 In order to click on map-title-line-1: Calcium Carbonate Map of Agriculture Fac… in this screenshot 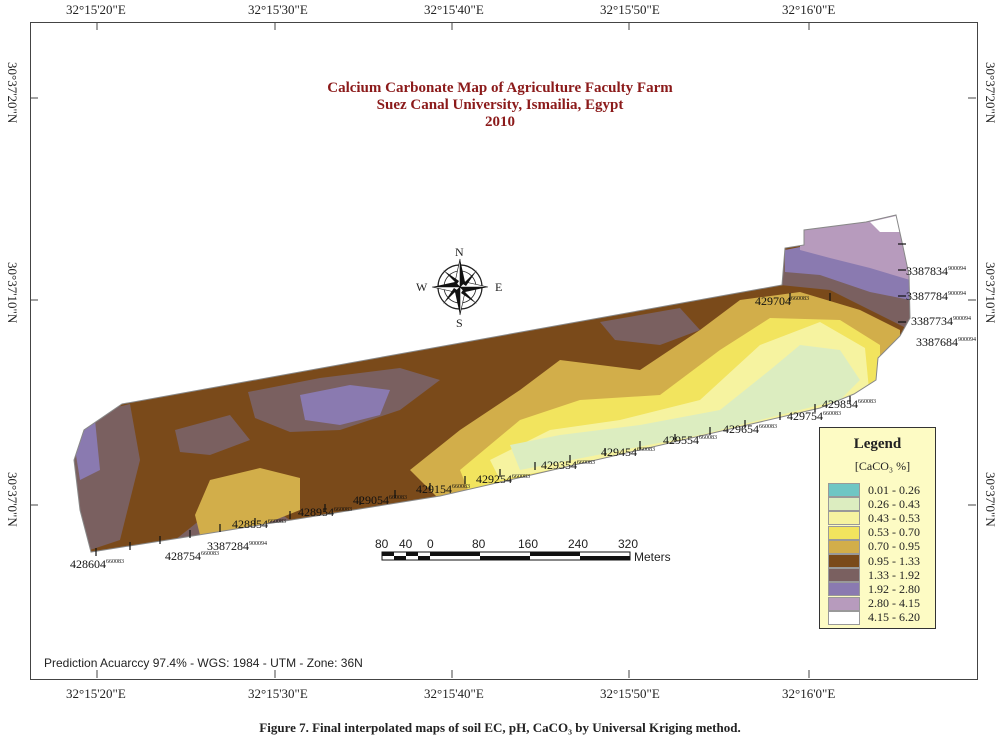, I will do `click(500, 88)`.